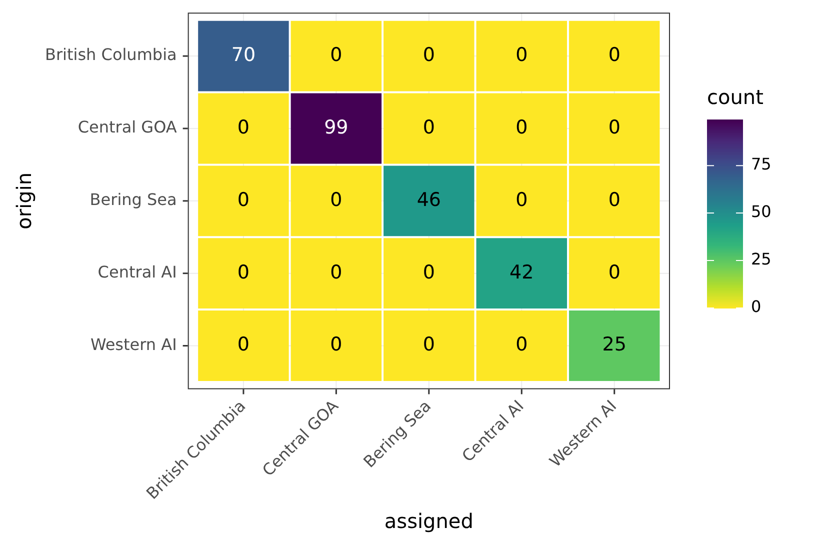  I want to click on y-tick-label: Western AI, so click(133, 344).